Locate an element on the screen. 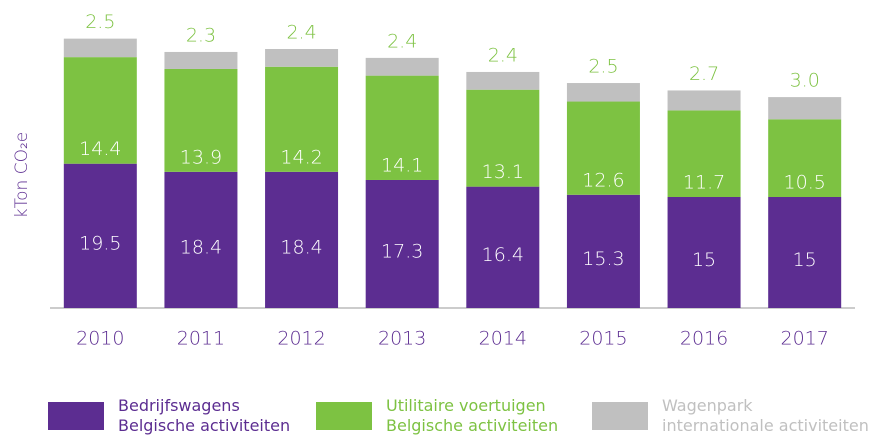  value-label: 14.2 is located at coordinates (301, 157).